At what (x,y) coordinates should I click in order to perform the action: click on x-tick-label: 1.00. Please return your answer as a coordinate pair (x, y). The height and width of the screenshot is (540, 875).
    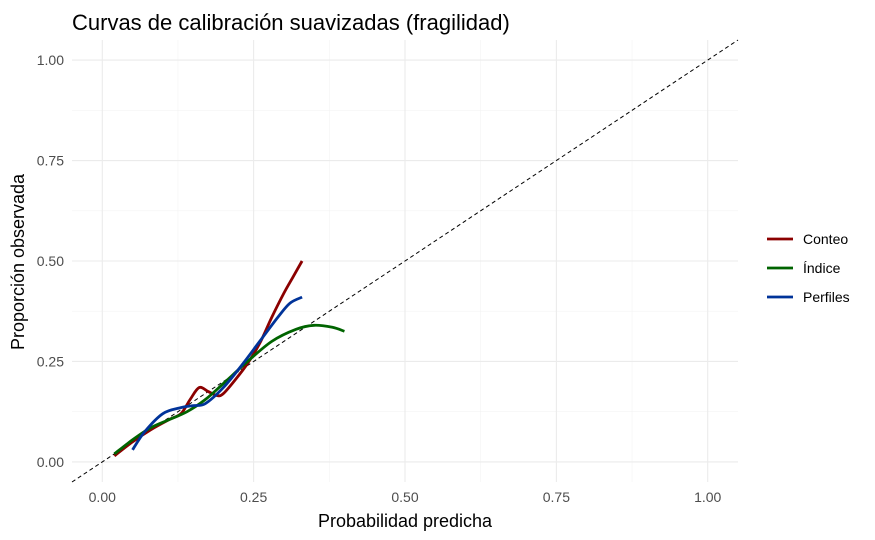
    Looking at the image, I should click on (707, 497).